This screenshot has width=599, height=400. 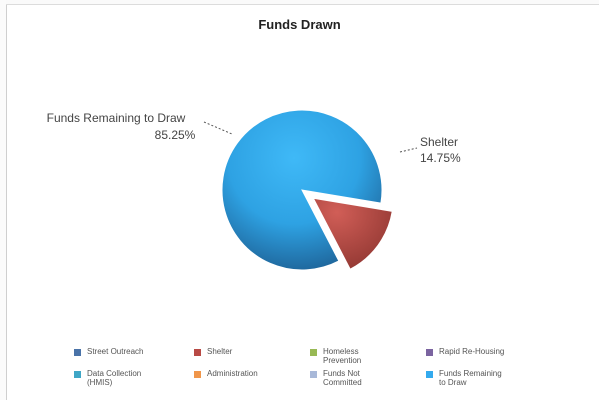 What do you see at coordinates (3, 200) in the screenshot?
I see `window-left-edge` at bounding box center [3, 200].